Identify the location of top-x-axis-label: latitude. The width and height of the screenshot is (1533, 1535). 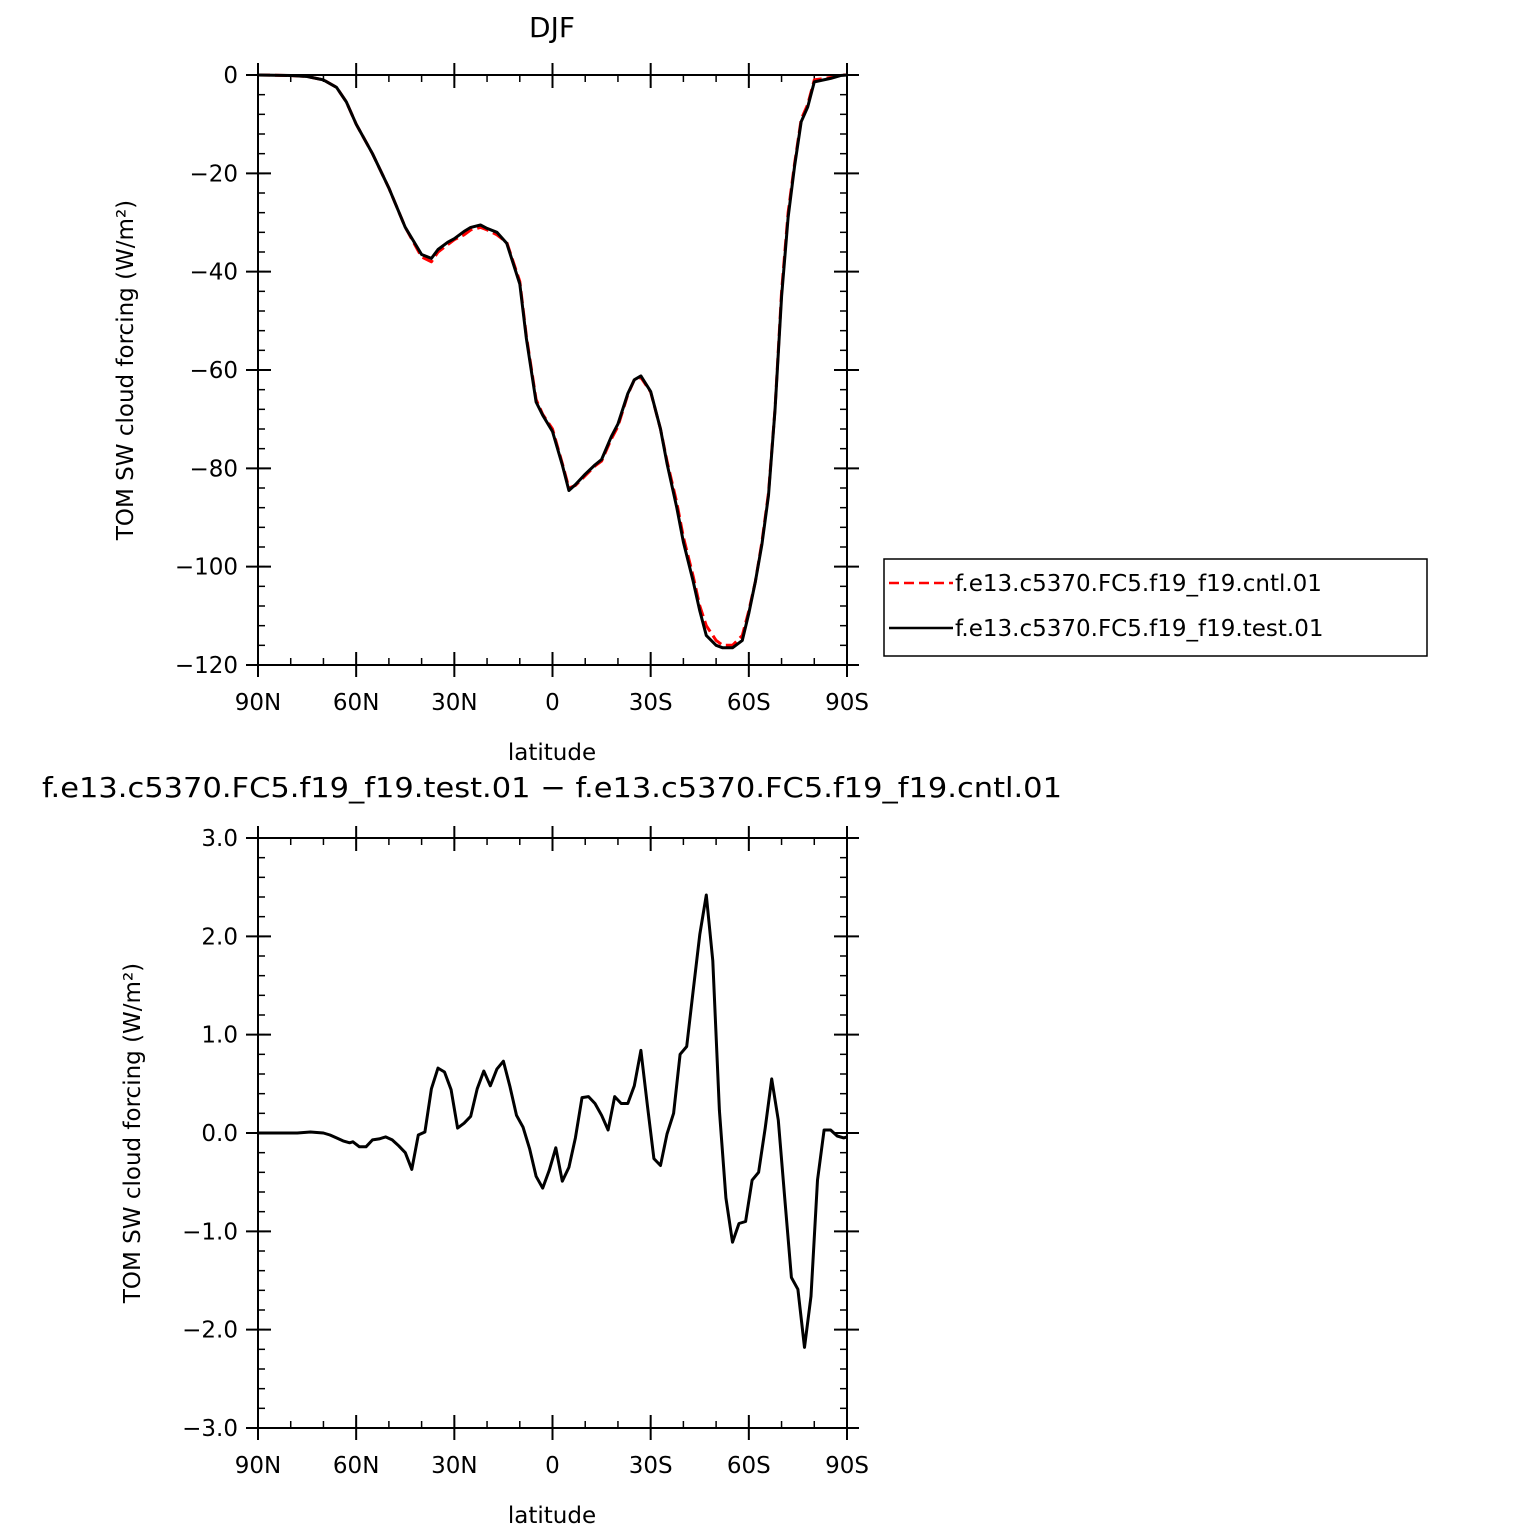
(552, 753).